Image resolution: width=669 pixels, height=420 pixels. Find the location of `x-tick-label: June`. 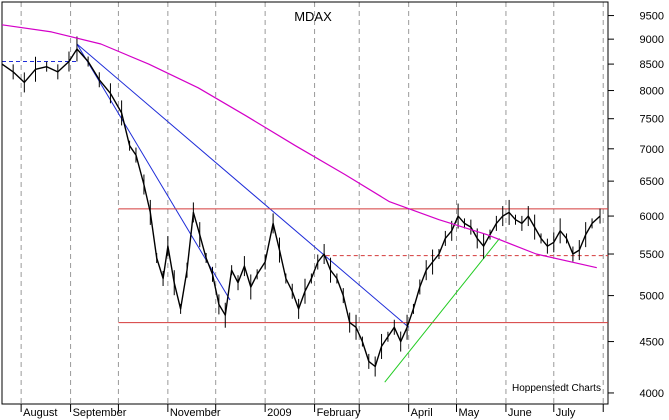

x-tick-label: June is located at coordinates (520, 413).